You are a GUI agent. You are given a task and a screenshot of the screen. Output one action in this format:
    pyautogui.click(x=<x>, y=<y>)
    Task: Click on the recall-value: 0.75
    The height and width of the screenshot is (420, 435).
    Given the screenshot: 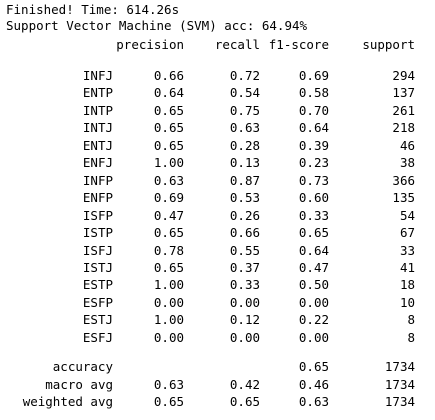 What is the action you would take?
    pyautogui.click(x=245, y=111)
    